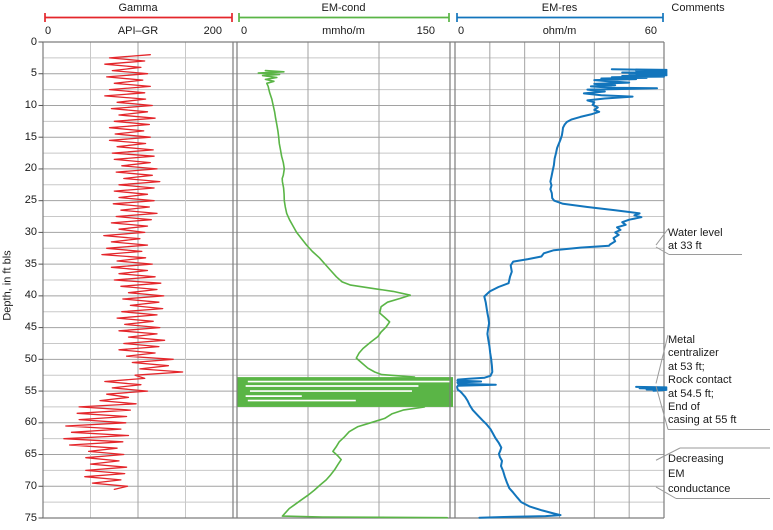  What do you see at coordinates (30, 454) in the screenshot?
I see `depth-tick-label: 65` at bounding box center [30, 454].